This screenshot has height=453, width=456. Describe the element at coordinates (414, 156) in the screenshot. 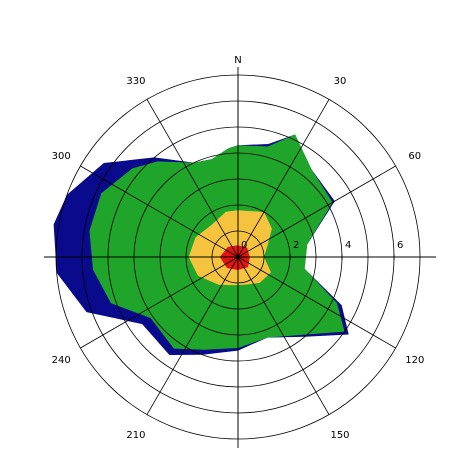

I see `direction-label: 60` at that location.